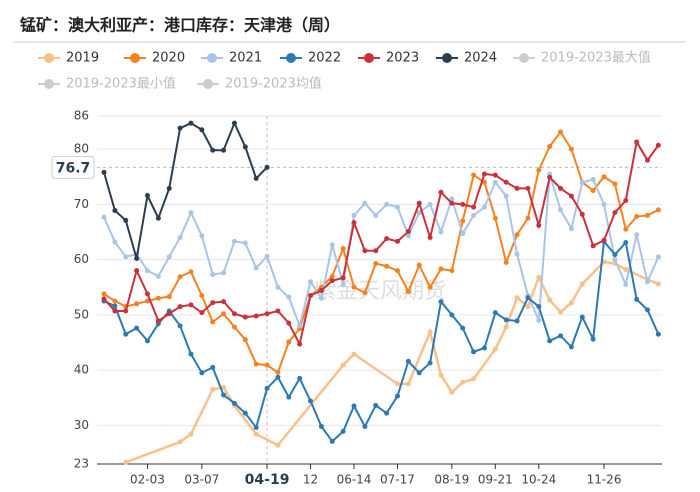 The width and height of the screenshot is (700, 492). What do you see at coordinates (273, 84) in the screenshot?
I see `legend-label: 2019-2023均值` at bounding box center [273, 84].